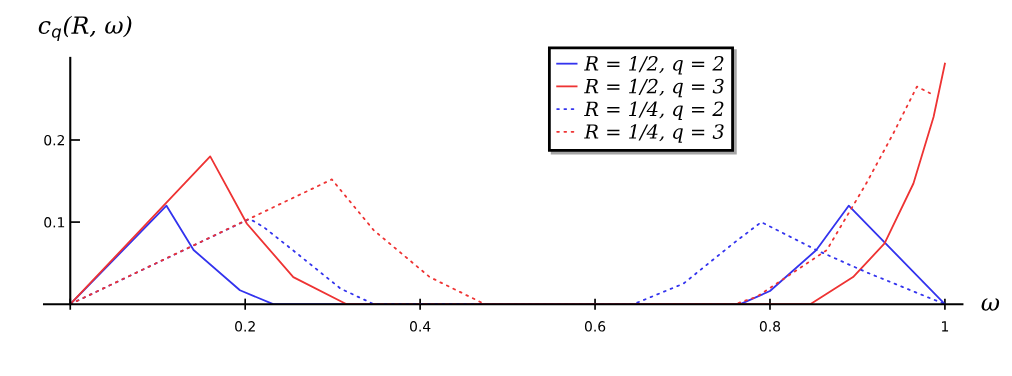 The image size is (1012, 376). I want to click on x-tick-label: 0.4, so click(420, 326).